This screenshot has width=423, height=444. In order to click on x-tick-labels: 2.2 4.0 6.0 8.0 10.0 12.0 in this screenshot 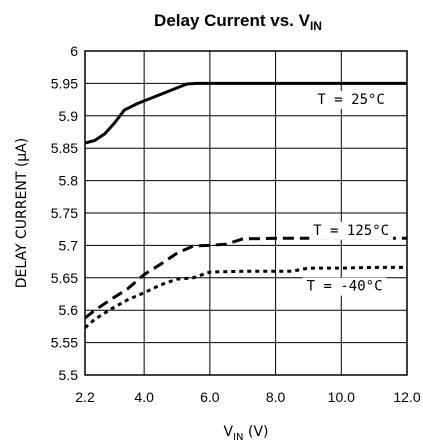, I will do `click(248, 397)`.